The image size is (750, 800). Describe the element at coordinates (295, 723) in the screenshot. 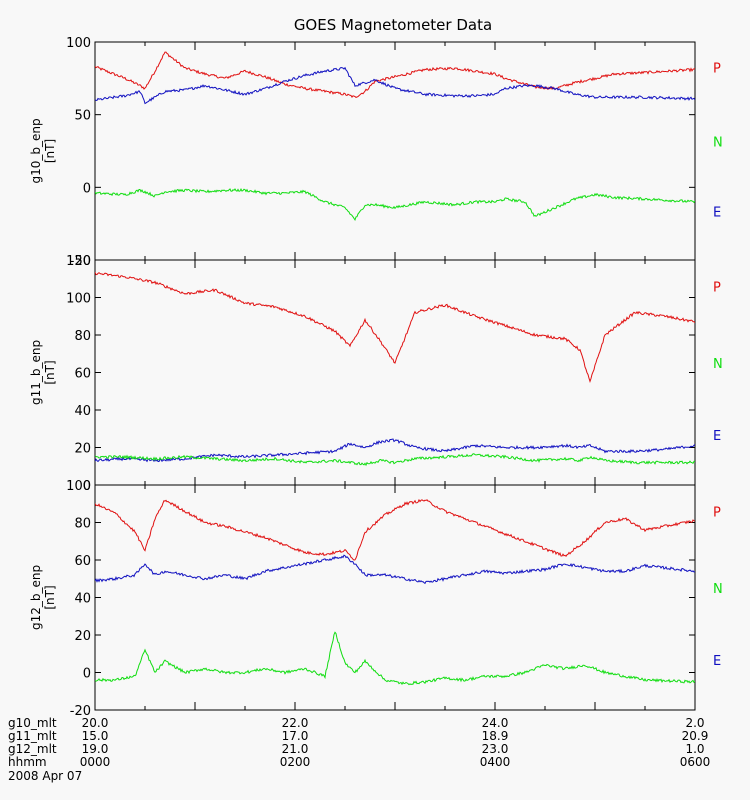

I see `x-row-value: 22.0` at that location.